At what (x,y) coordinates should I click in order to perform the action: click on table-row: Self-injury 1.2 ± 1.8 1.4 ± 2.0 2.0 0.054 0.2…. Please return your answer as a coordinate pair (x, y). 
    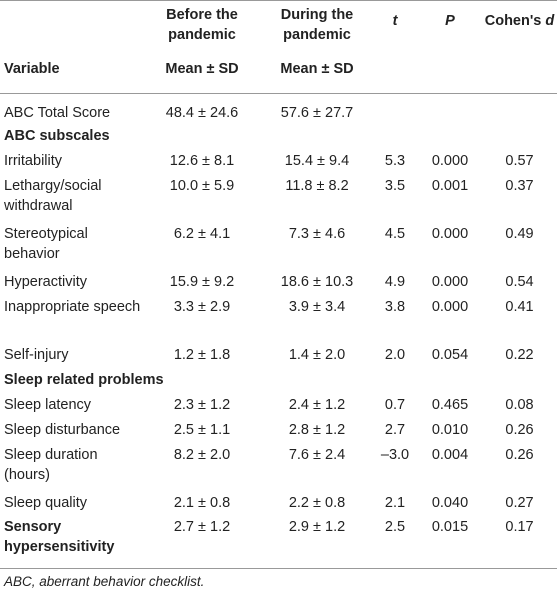
    Looking at the image, I should click on (278, 356).